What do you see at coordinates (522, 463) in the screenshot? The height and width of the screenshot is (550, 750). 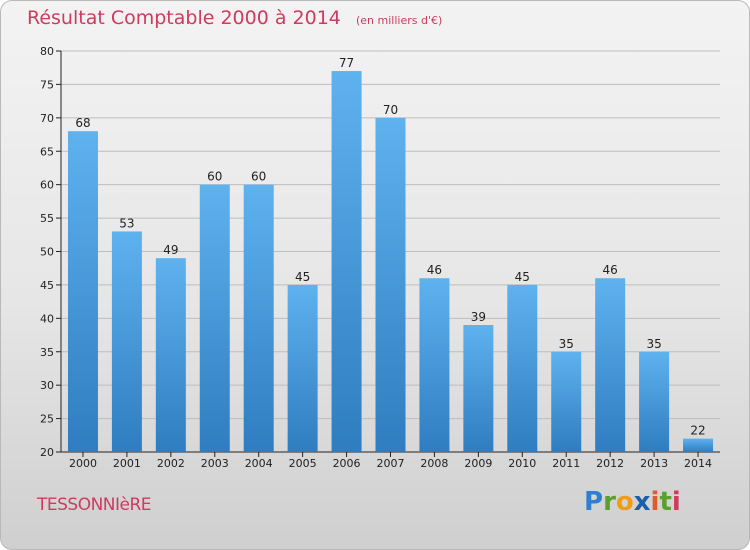 I see `x-tick-label: 2010` at bounding box center [522, 463].